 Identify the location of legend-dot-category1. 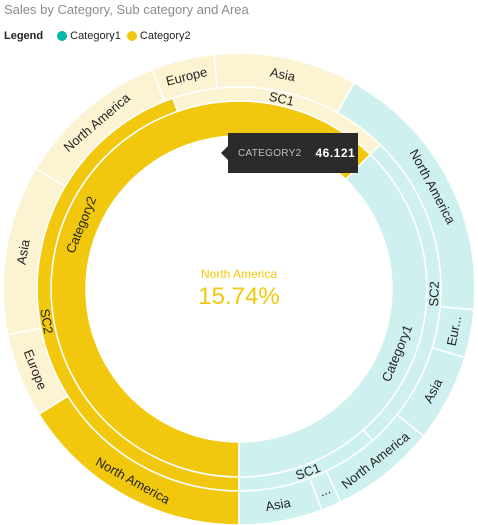
(62, 36).